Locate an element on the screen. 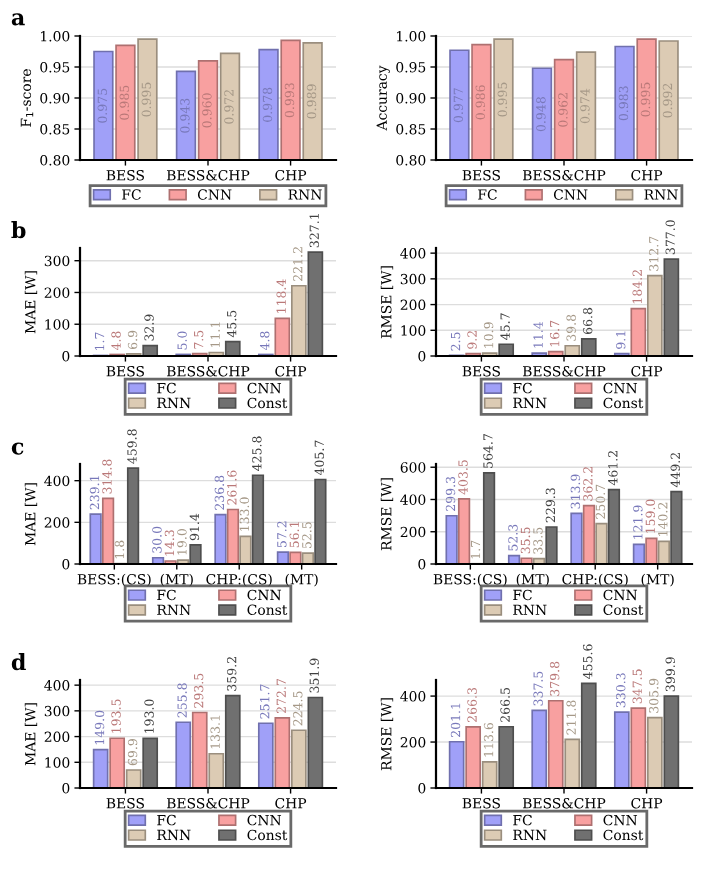 This screenshot has width=718, height=870. chart-title: c is located at coordinates (17, 448).